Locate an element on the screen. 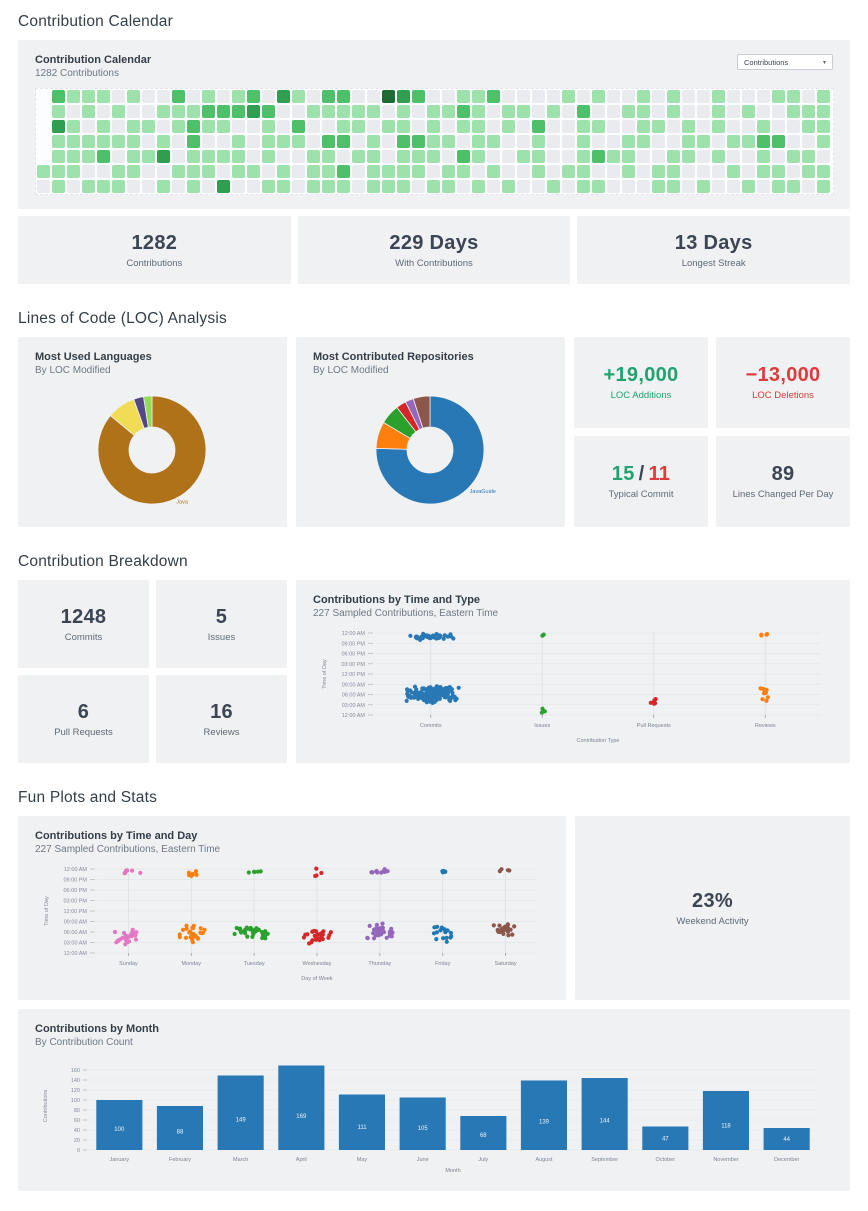 The width and height of the screenshot is (868, 1211). stat-label: With Contributions is located at coordinates (434, 263).